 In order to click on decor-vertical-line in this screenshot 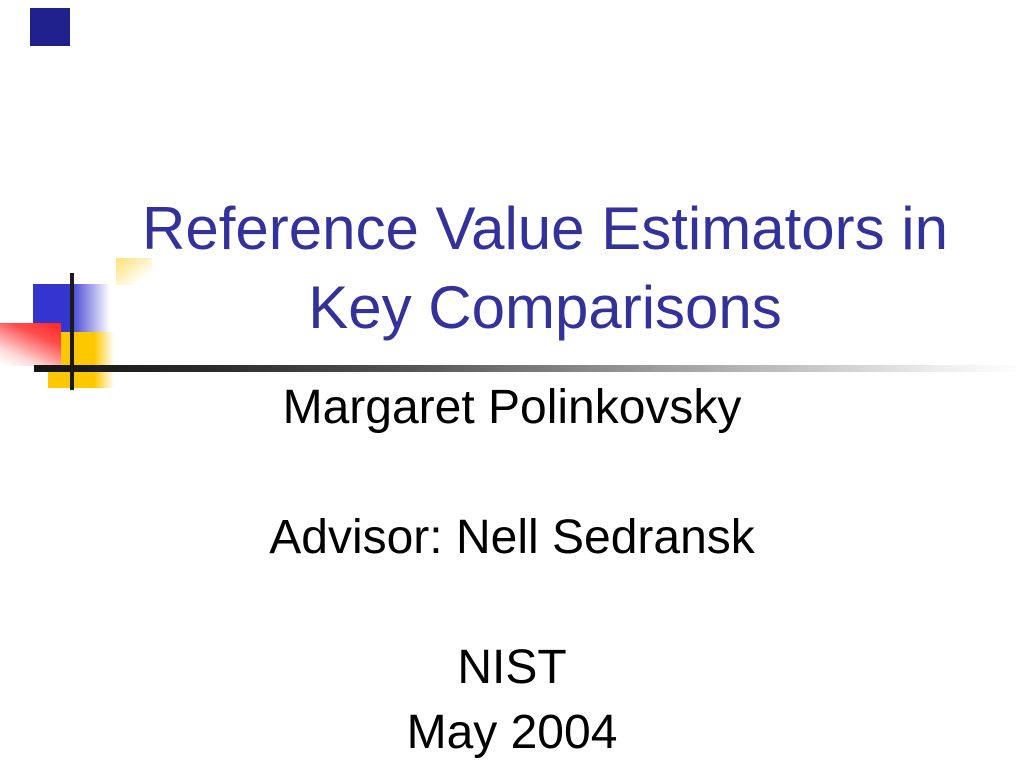, I will do `click(72, 331)`.